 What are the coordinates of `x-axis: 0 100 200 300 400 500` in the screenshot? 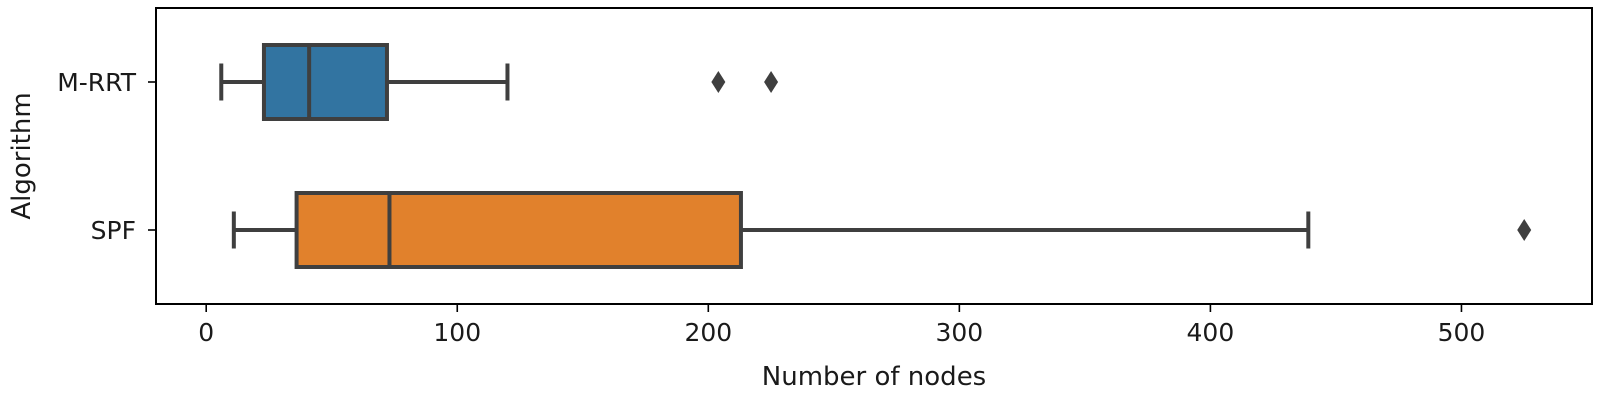 It's located at (841, 325).